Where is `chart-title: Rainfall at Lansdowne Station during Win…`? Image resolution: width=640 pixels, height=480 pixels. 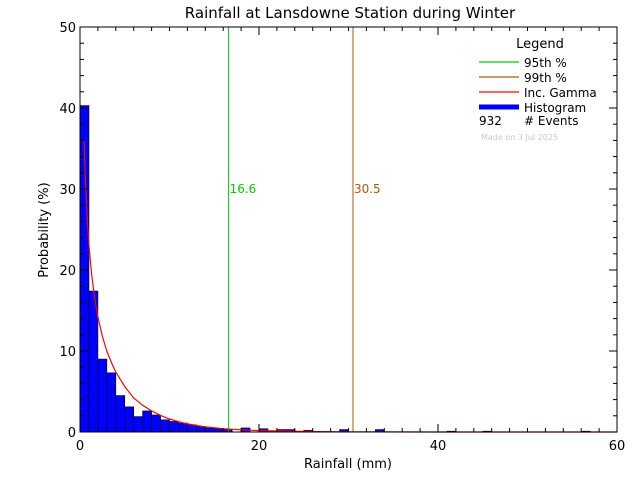 chart-title: Rainfall at Lansdowne Station during Win… is located at coordinates (350, 13).